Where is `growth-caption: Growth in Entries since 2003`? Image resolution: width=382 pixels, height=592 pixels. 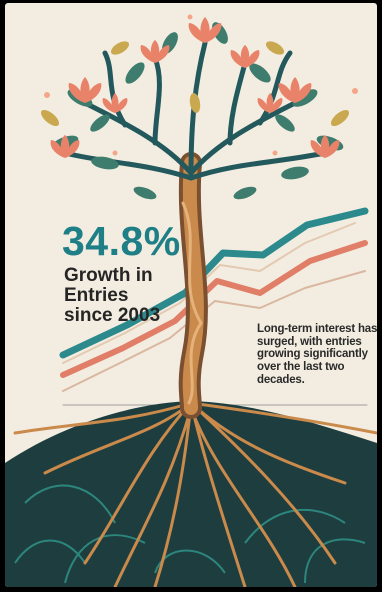
growth-caption: Growth in Entries since 2003 is located at coordinates (139, 296).